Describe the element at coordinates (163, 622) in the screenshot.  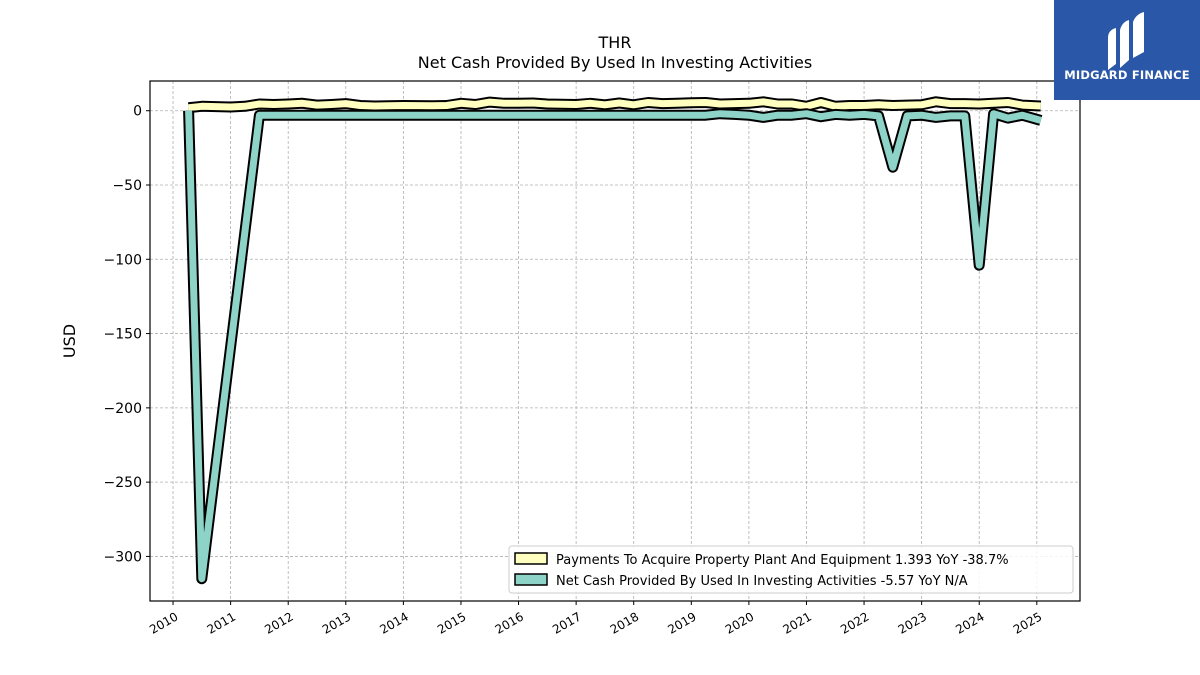
I see `x-tick-label: 2010` at that location.